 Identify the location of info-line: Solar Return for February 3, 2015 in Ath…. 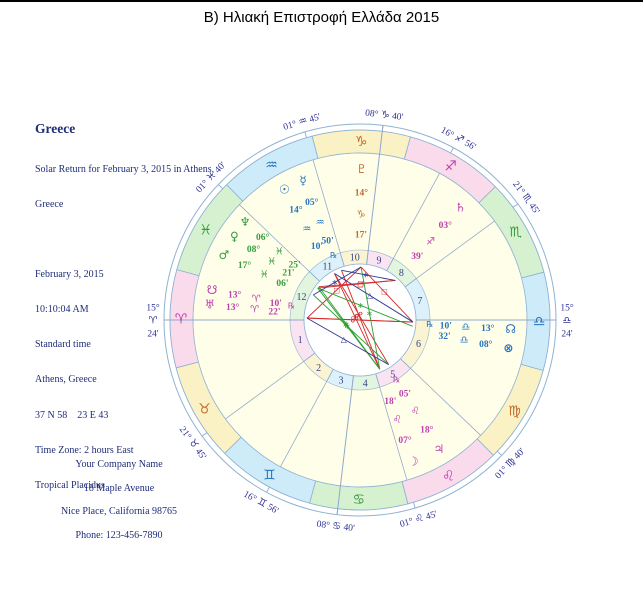
(125, 169).